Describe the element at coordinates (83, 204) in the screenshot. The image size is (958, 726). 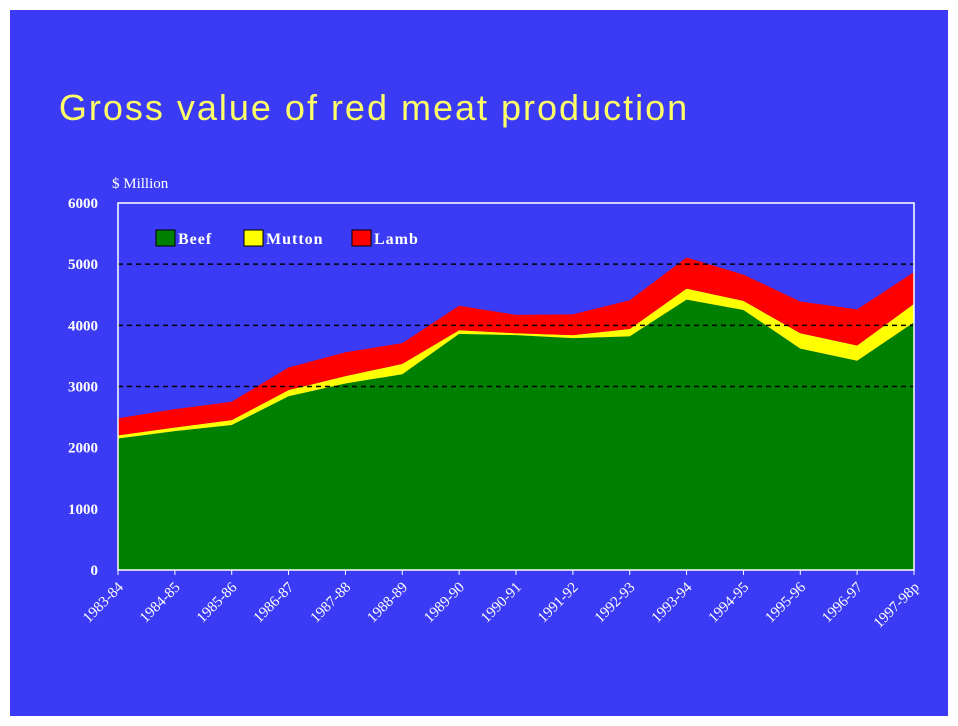
I see `y-tick-label: 6000` at that location.